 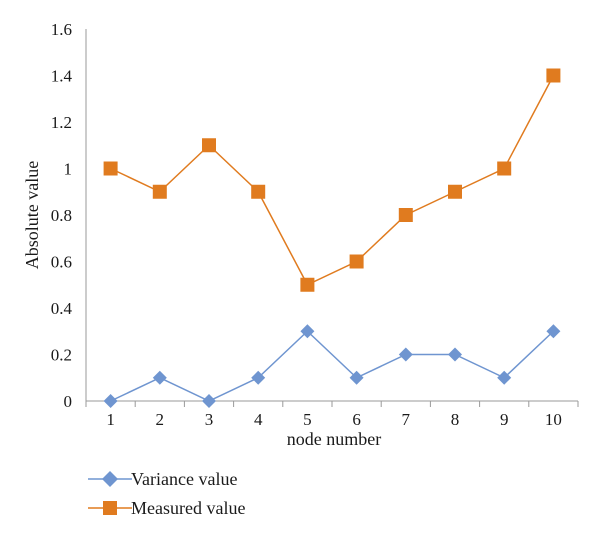 What do you see at coordinates (61, 29) in the screenshot?
I see `y-tick-label: 1.6` at bounding box center [61, 29].